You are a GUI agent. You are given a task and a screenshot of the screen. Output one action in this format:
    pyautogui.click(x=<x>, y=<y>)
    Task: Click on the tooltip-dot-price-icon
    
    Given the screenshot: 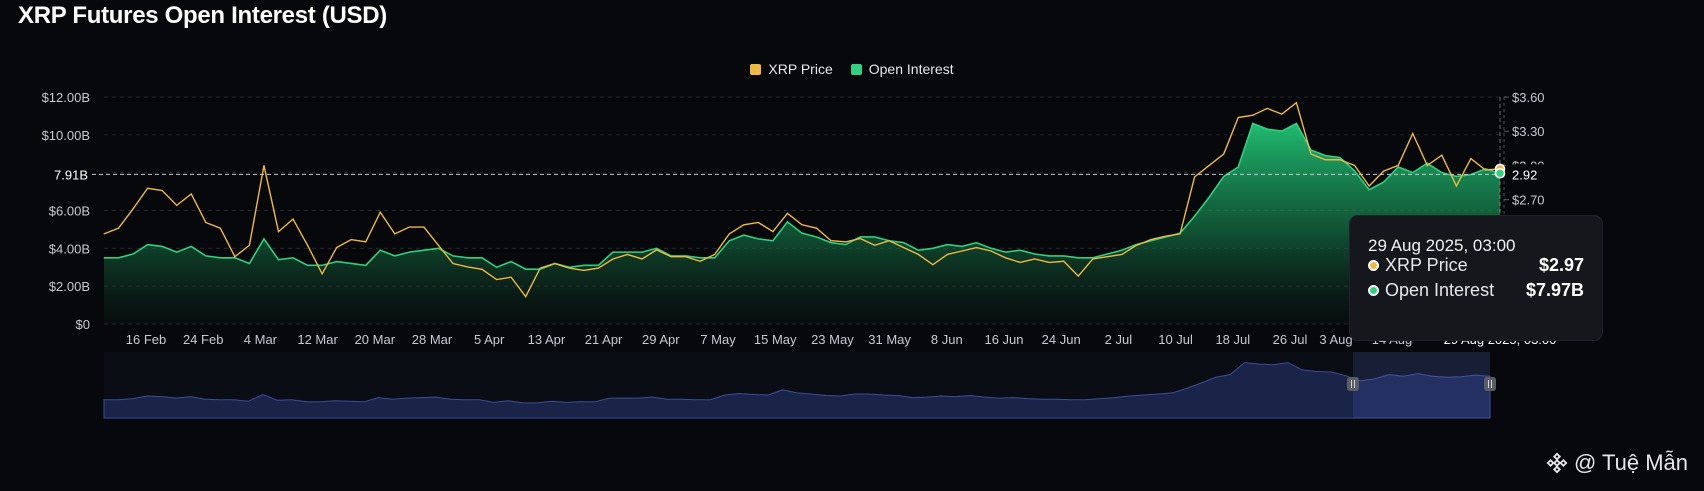 What is the action you would take?
    pyautogui.click(x=1373, y=265)
    